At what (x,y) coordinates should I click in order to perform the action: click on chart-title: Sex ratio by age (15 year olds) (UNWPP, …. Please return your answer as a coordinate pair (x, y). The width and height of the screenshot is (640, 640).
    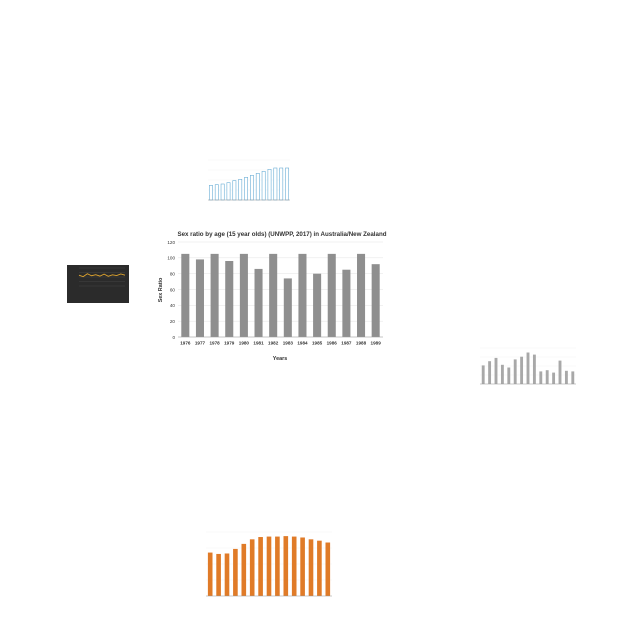
    Looking at the image, I should click on (281, 234).